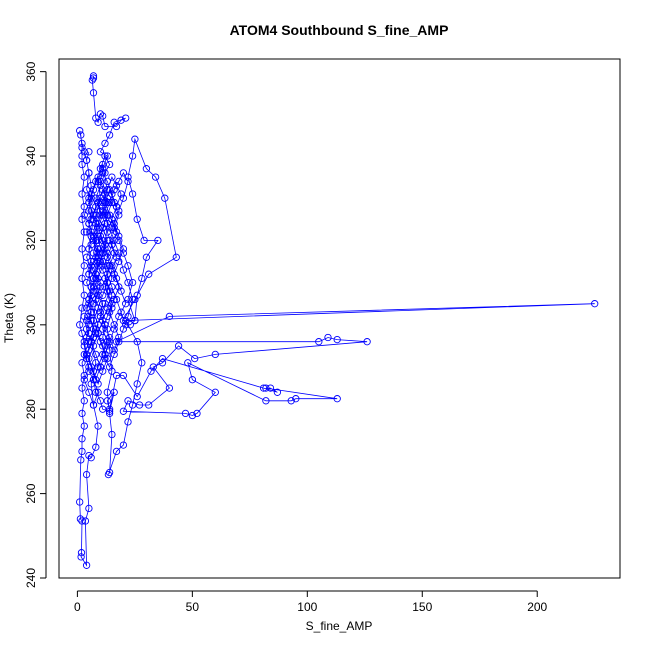  Describe the element at coordinates (31, 409) in the screenshot. I see `y-tick-label: 280` at that location.